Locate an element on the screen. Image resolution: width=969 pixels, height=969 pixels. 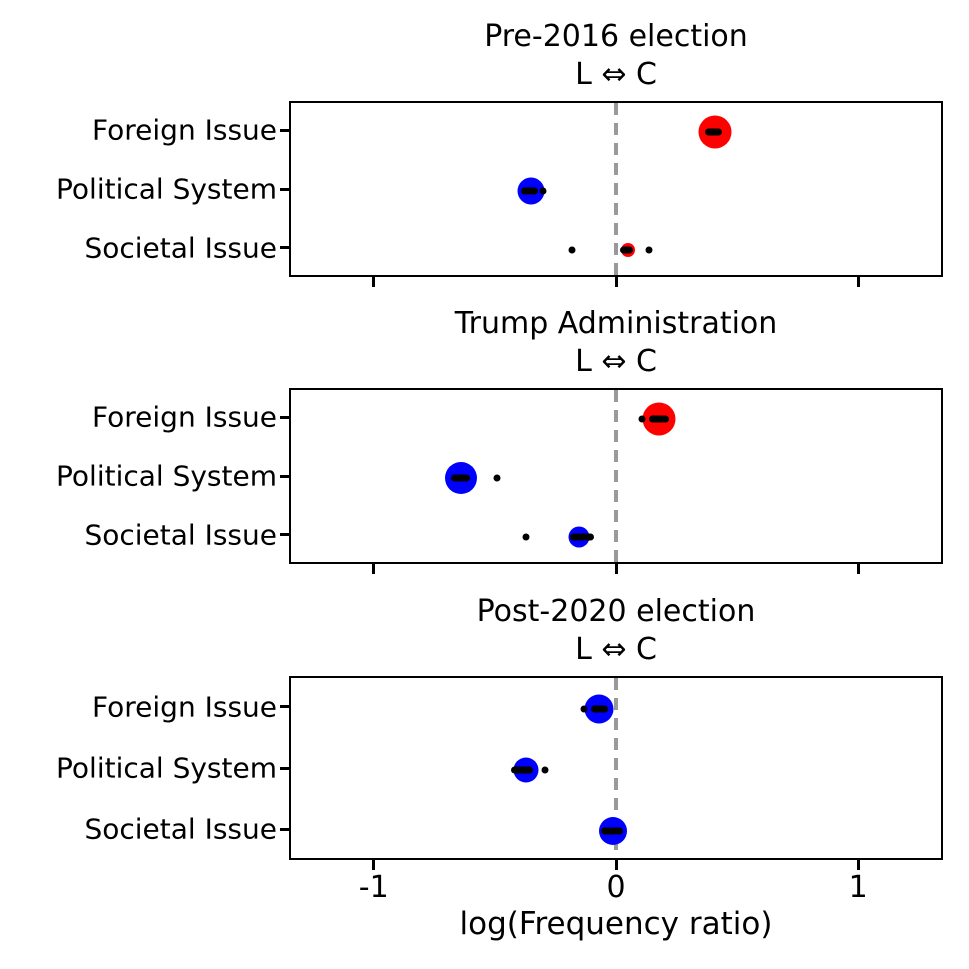
x-tick-label: 1 is located at coordinates (858, 887).